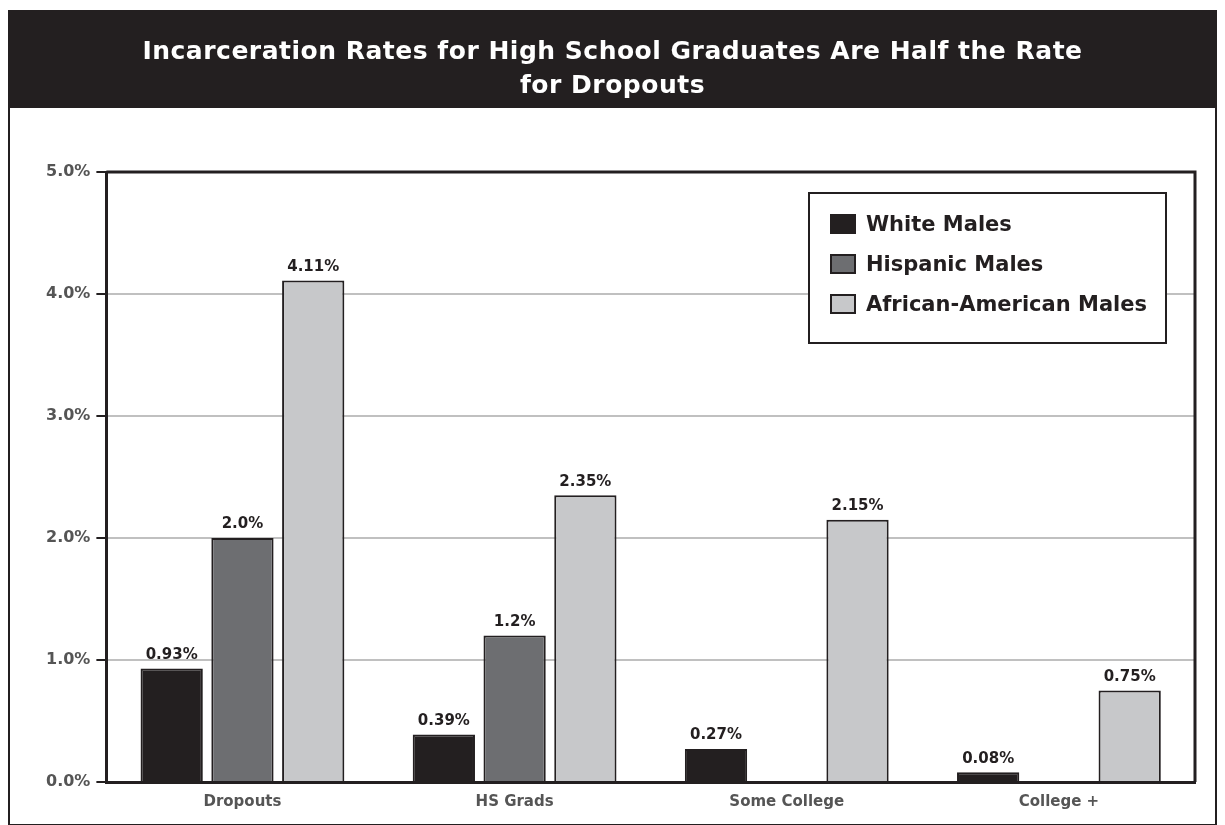 The image size is (1225, 825). Describe the element at coordinates (585, 480) in the screenshot. I see `data-label: 2.35%` at that location.